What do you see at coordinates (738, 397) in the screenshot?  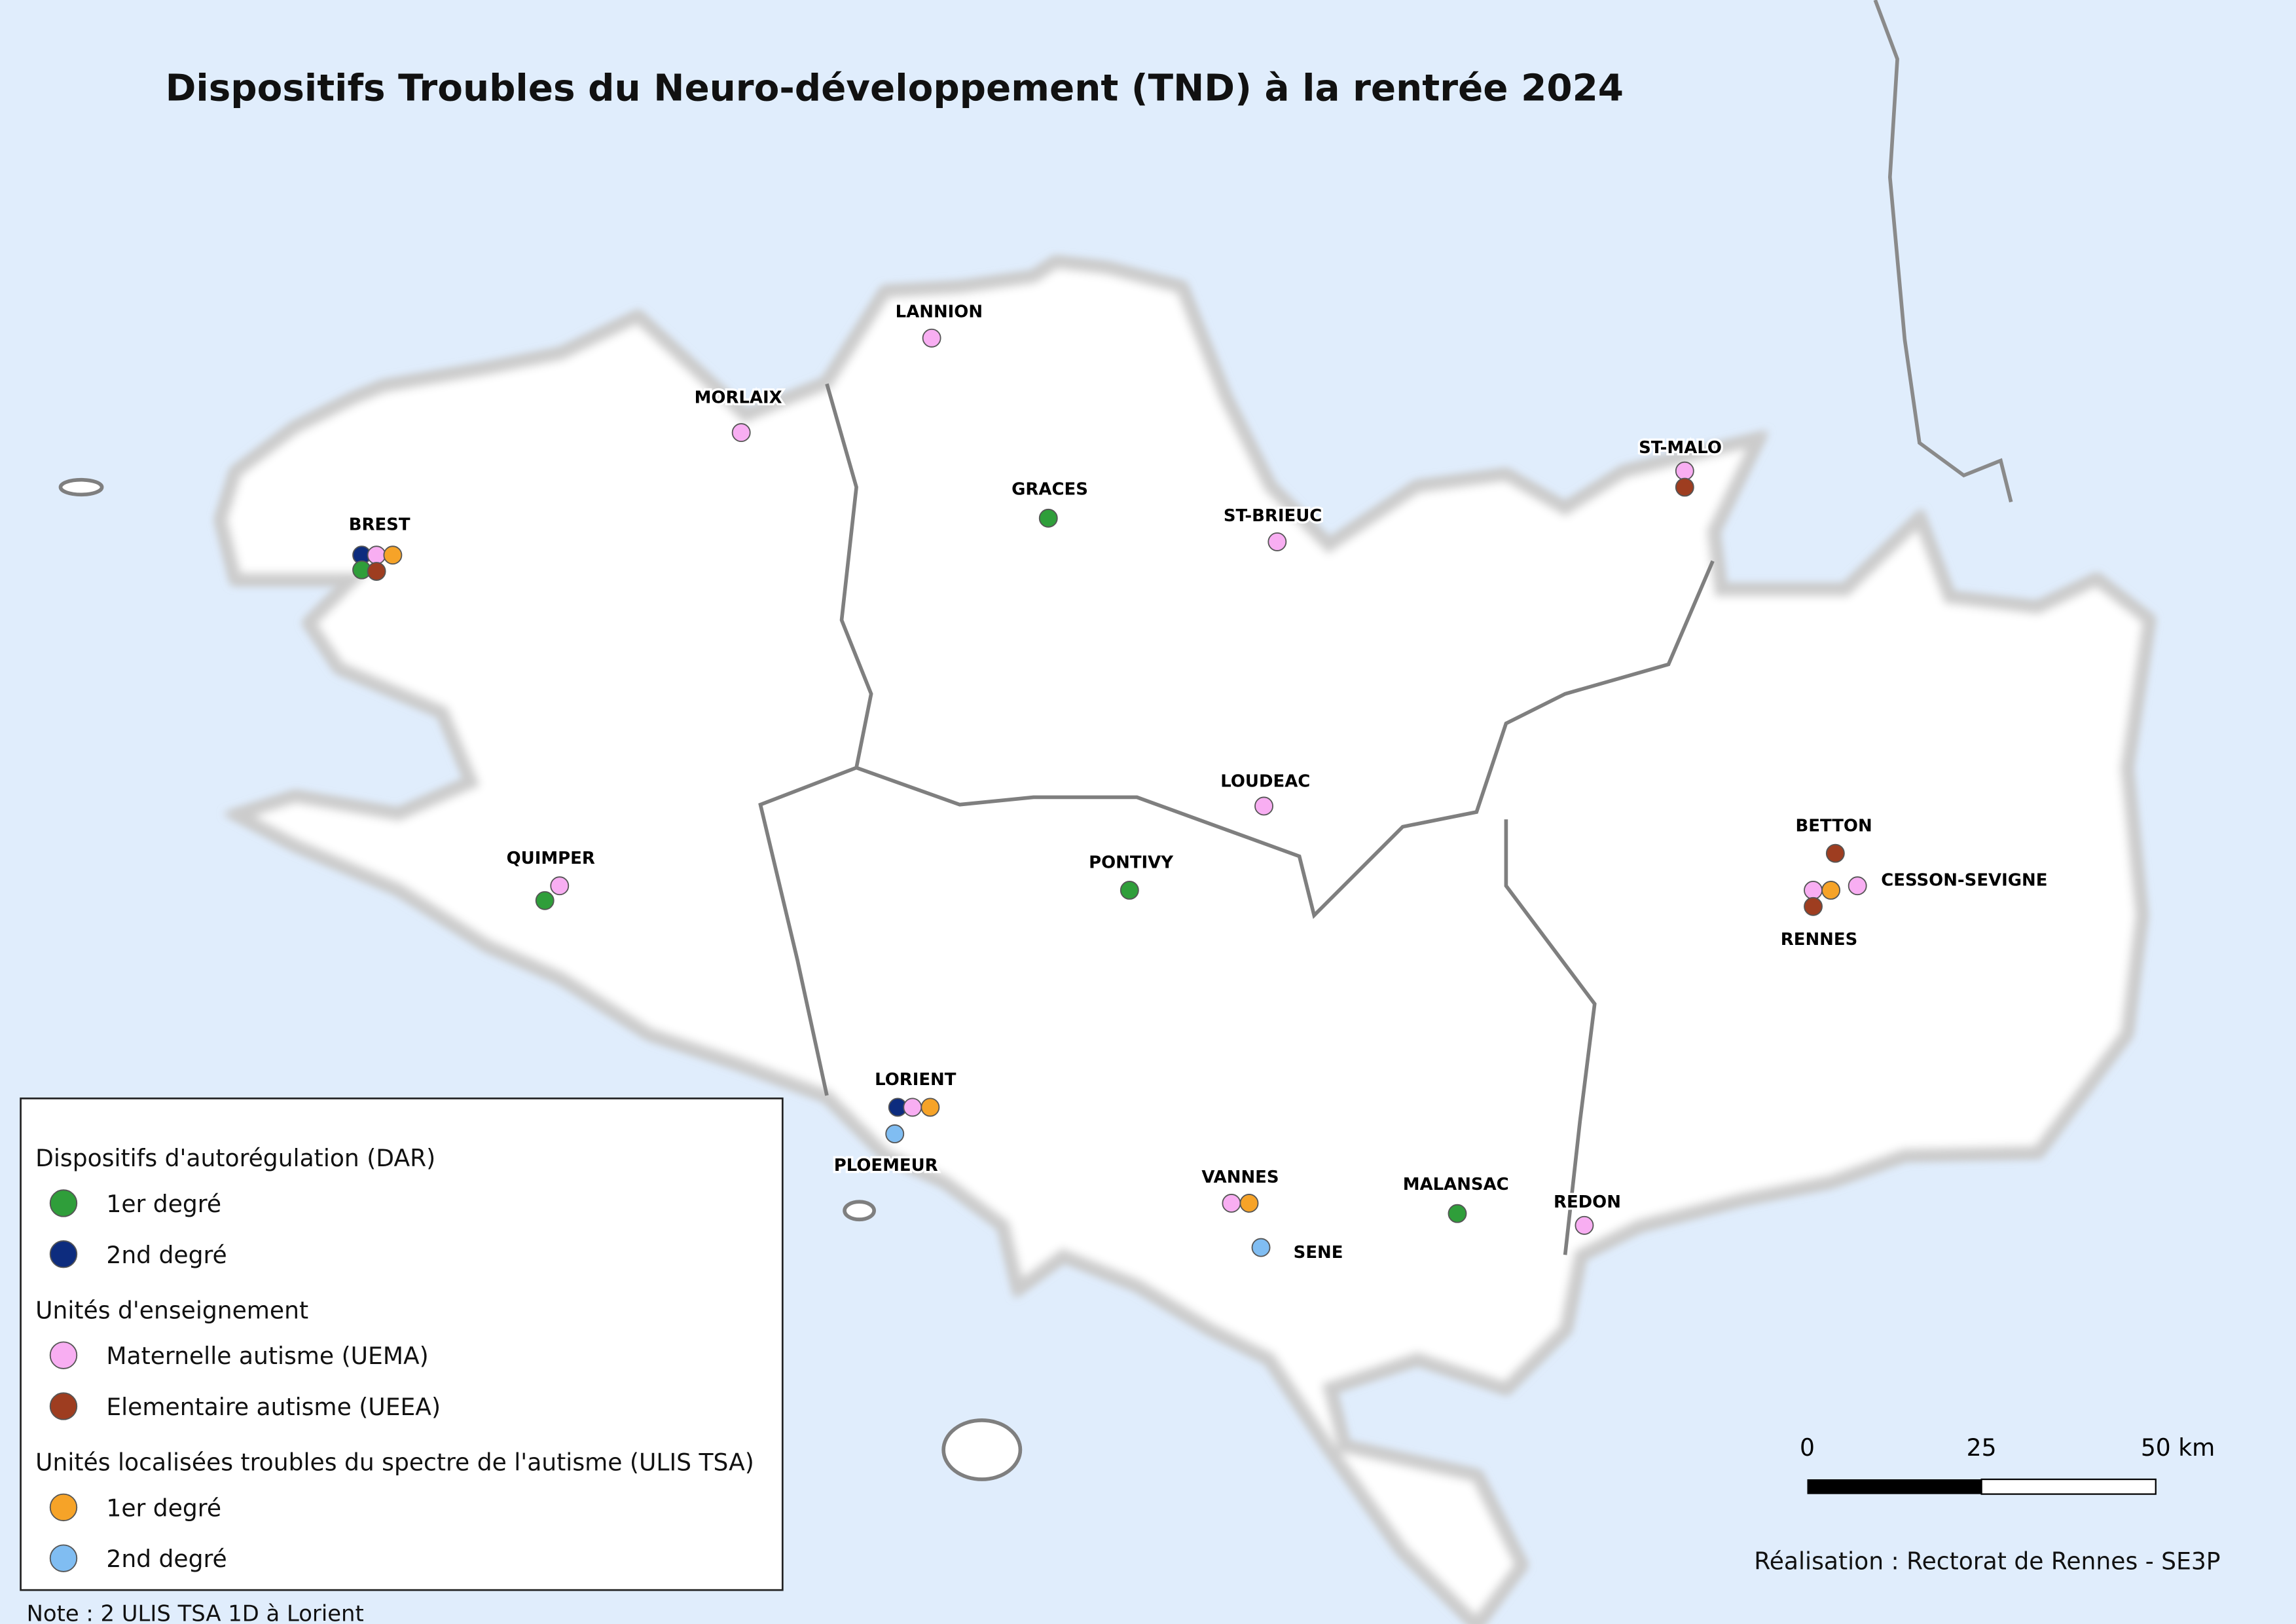 I see `place-label: MORLAIX` at bounding box center [738, 397].